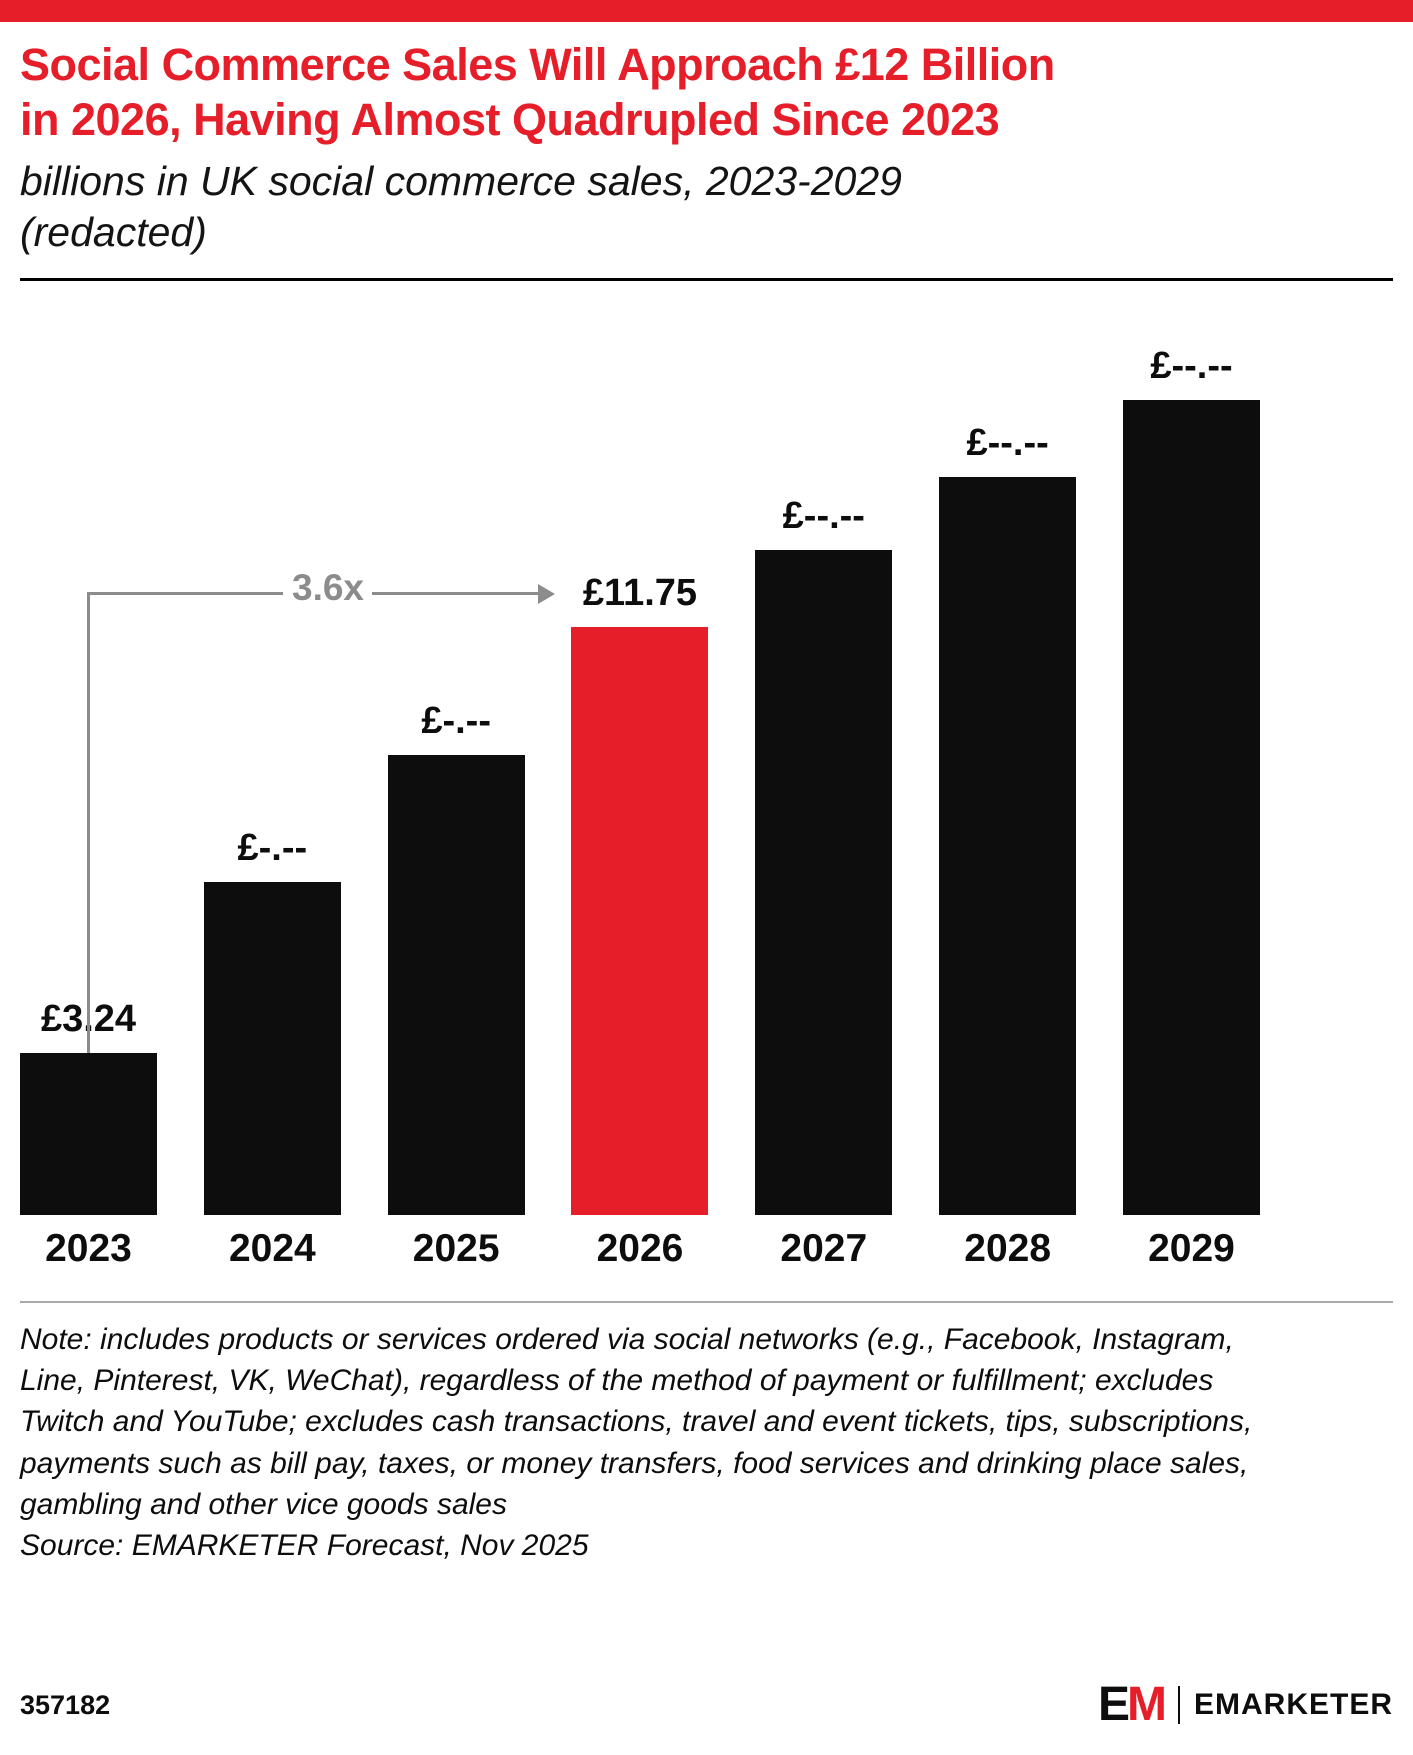 Image resolution: width=1413 pixels, height=1755 pixels. Describe the element at coordinates (1132, 1704) in the screenshot. I see `emarketer-logo-icon: EM` at that location.